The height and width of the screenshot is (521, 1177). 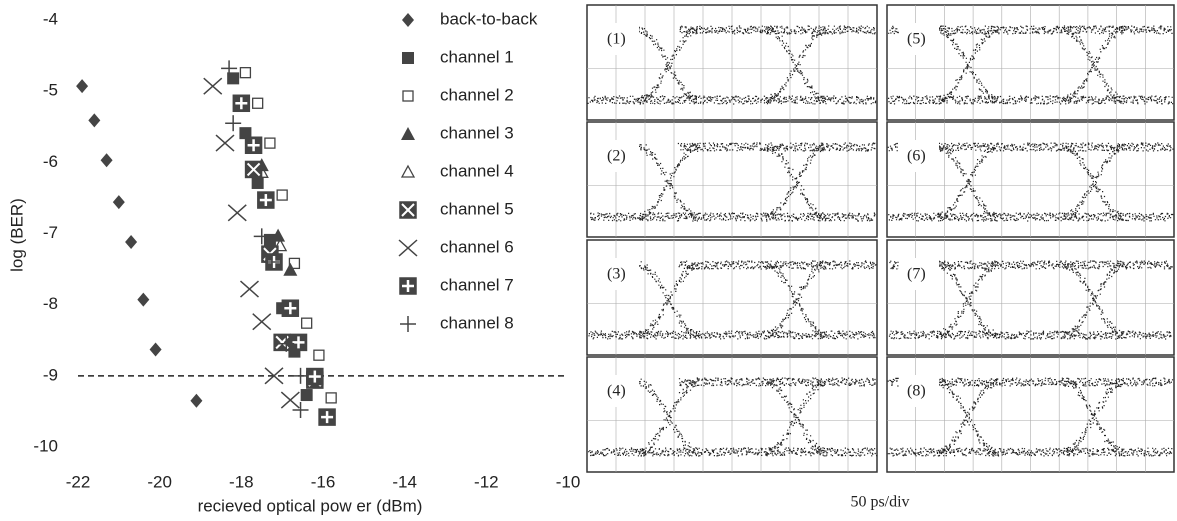 What do you see at coordinates (404, 481) in the screenshot?
I see `x-tick-label: -14` at bounding box center [404, 481].